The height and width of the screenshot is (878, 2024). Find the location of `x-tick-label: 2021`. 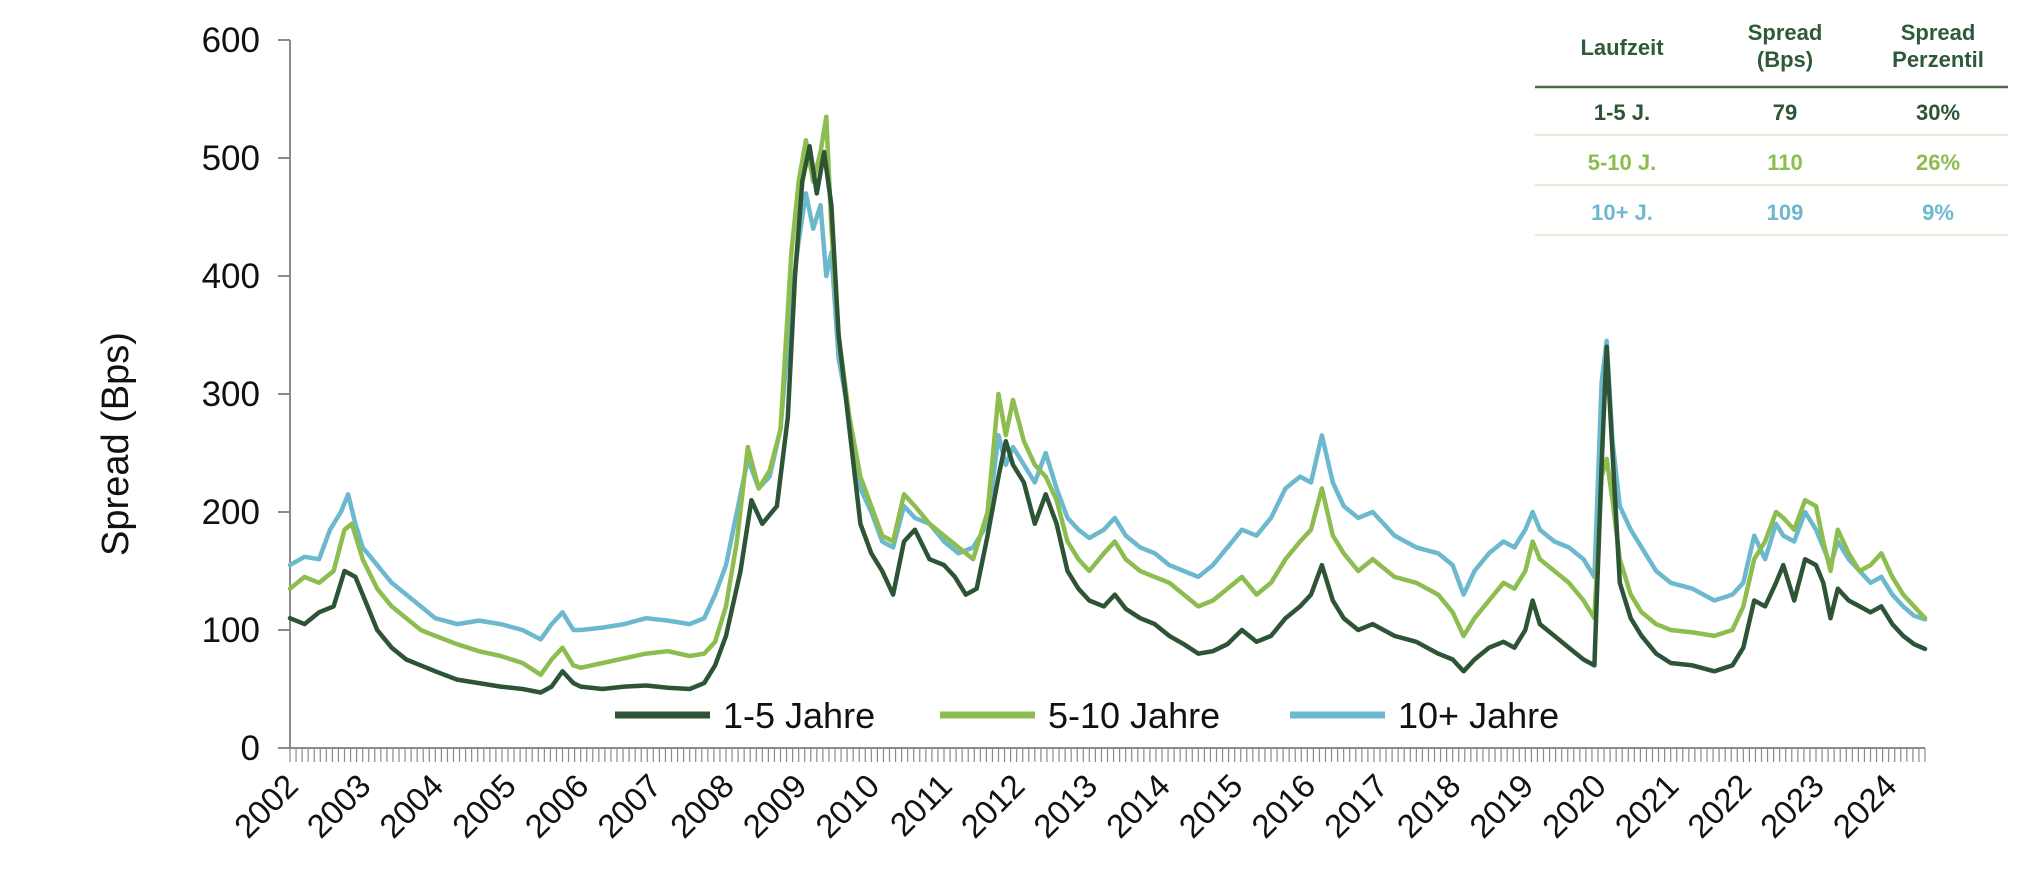

x-tick-label: 2021 is located at coordinates (1647, 806).